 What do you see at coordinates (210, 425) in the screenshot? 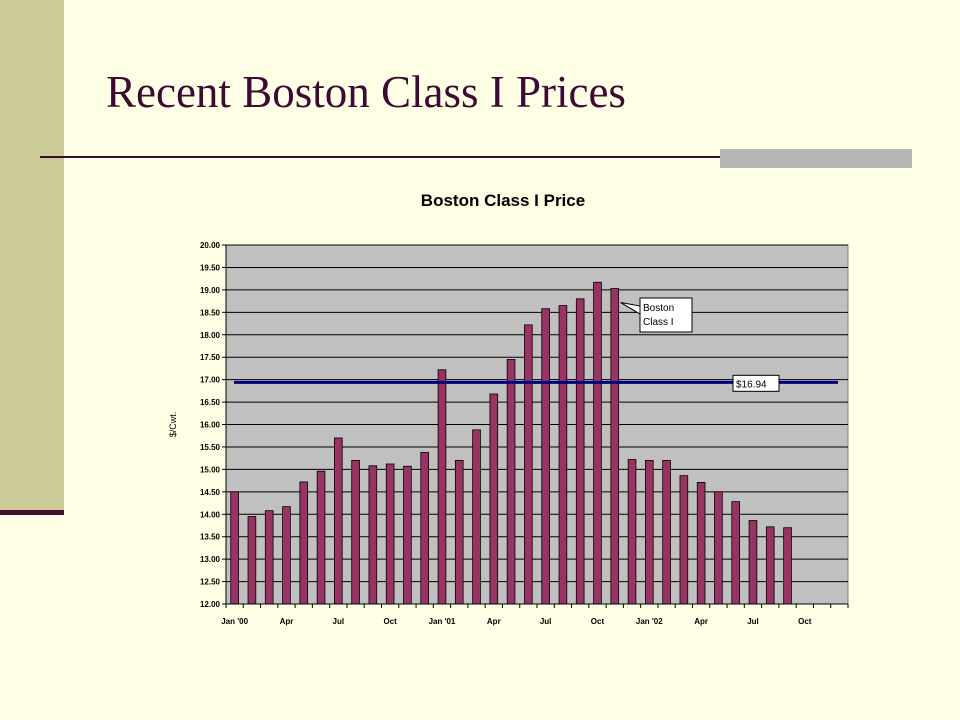
I see `y-tick-label: 16.00` at bounding box center [210, 425].